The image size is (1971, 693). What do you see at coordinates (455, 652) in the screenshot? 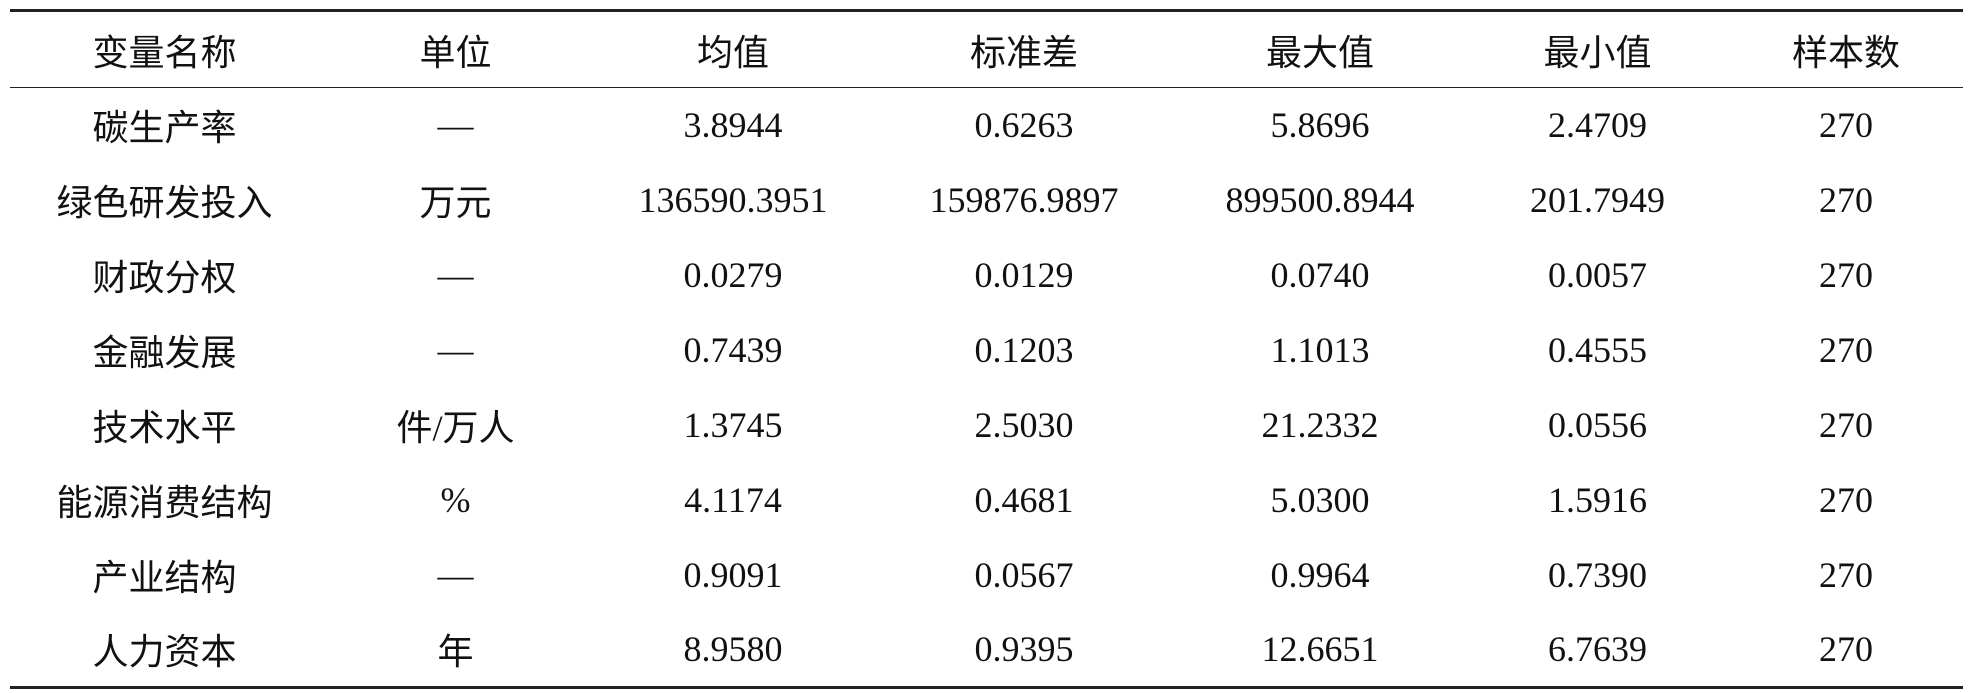
I see `table-cell: 年` at bounding box center [455, 652].